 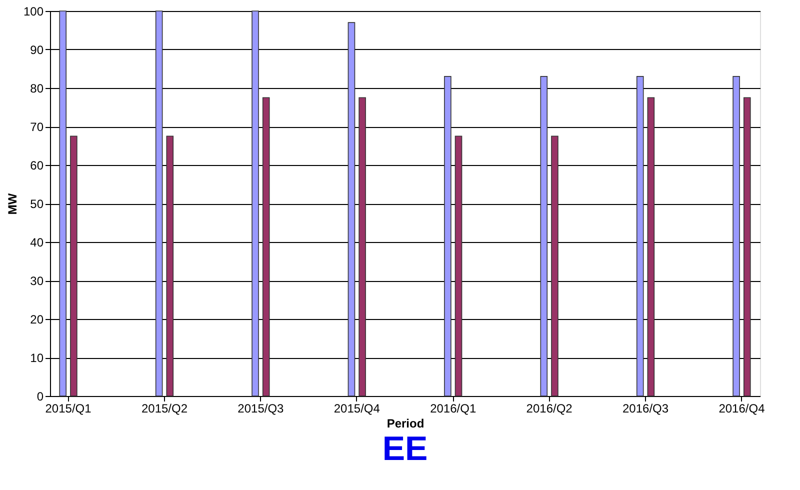 I want to click on y-axis-title: MW, so click(x=12, y=203).